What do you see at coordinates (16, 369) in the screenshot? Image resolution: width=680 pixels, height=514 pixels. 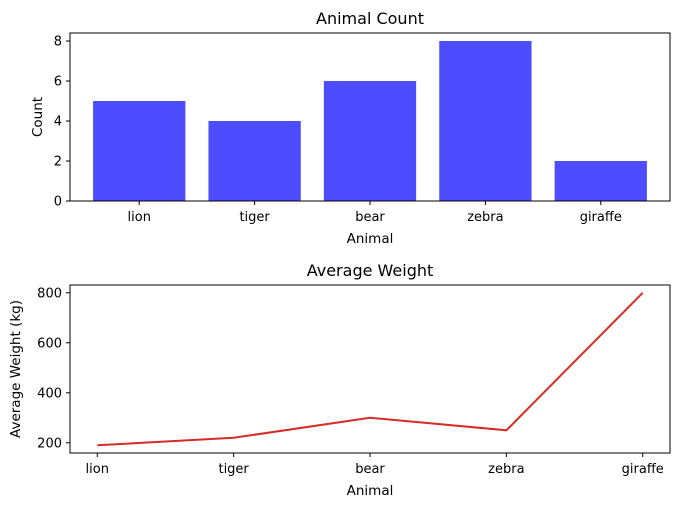 I see `y-axis-label: Average Weight (kg)` at bounding box center [16, 369].